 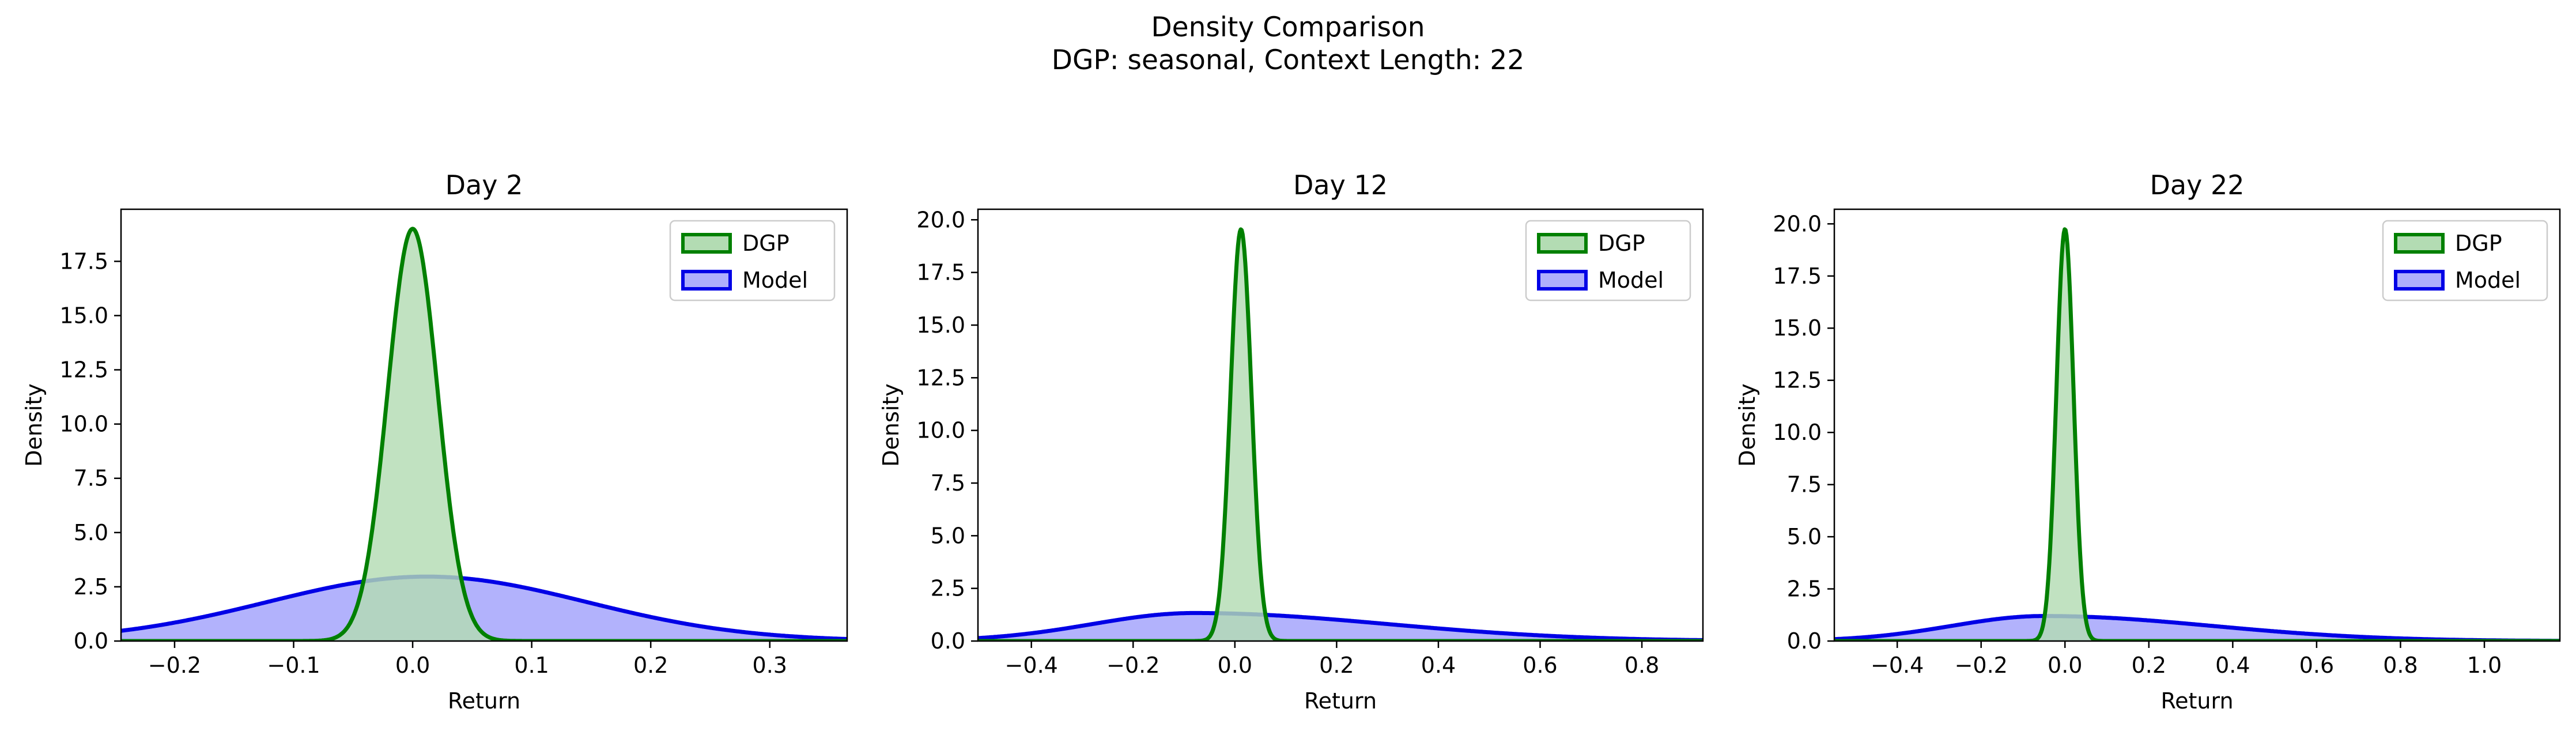 I want to click on figure-subtitle: DGP: seasonal, Context Length: 22, so click(x=1288, y=60).